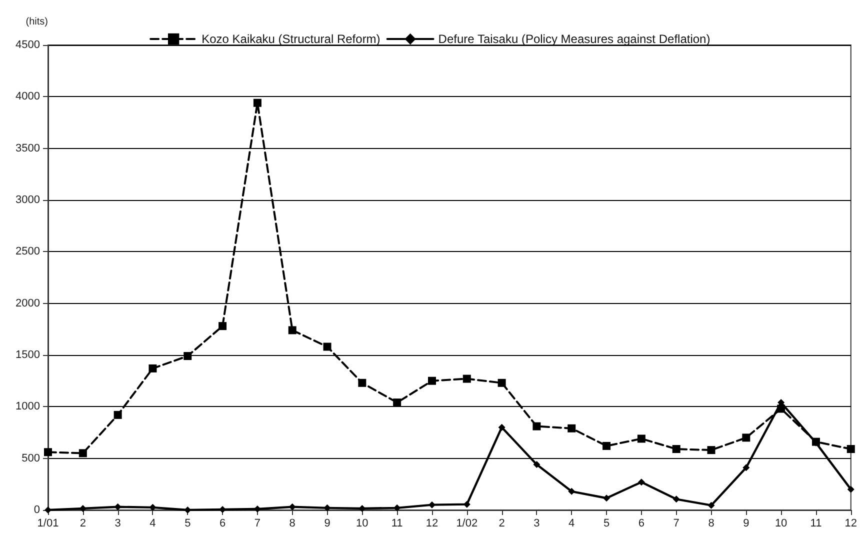  I want to click on y-tick-label: 2500, so click(28, 252).